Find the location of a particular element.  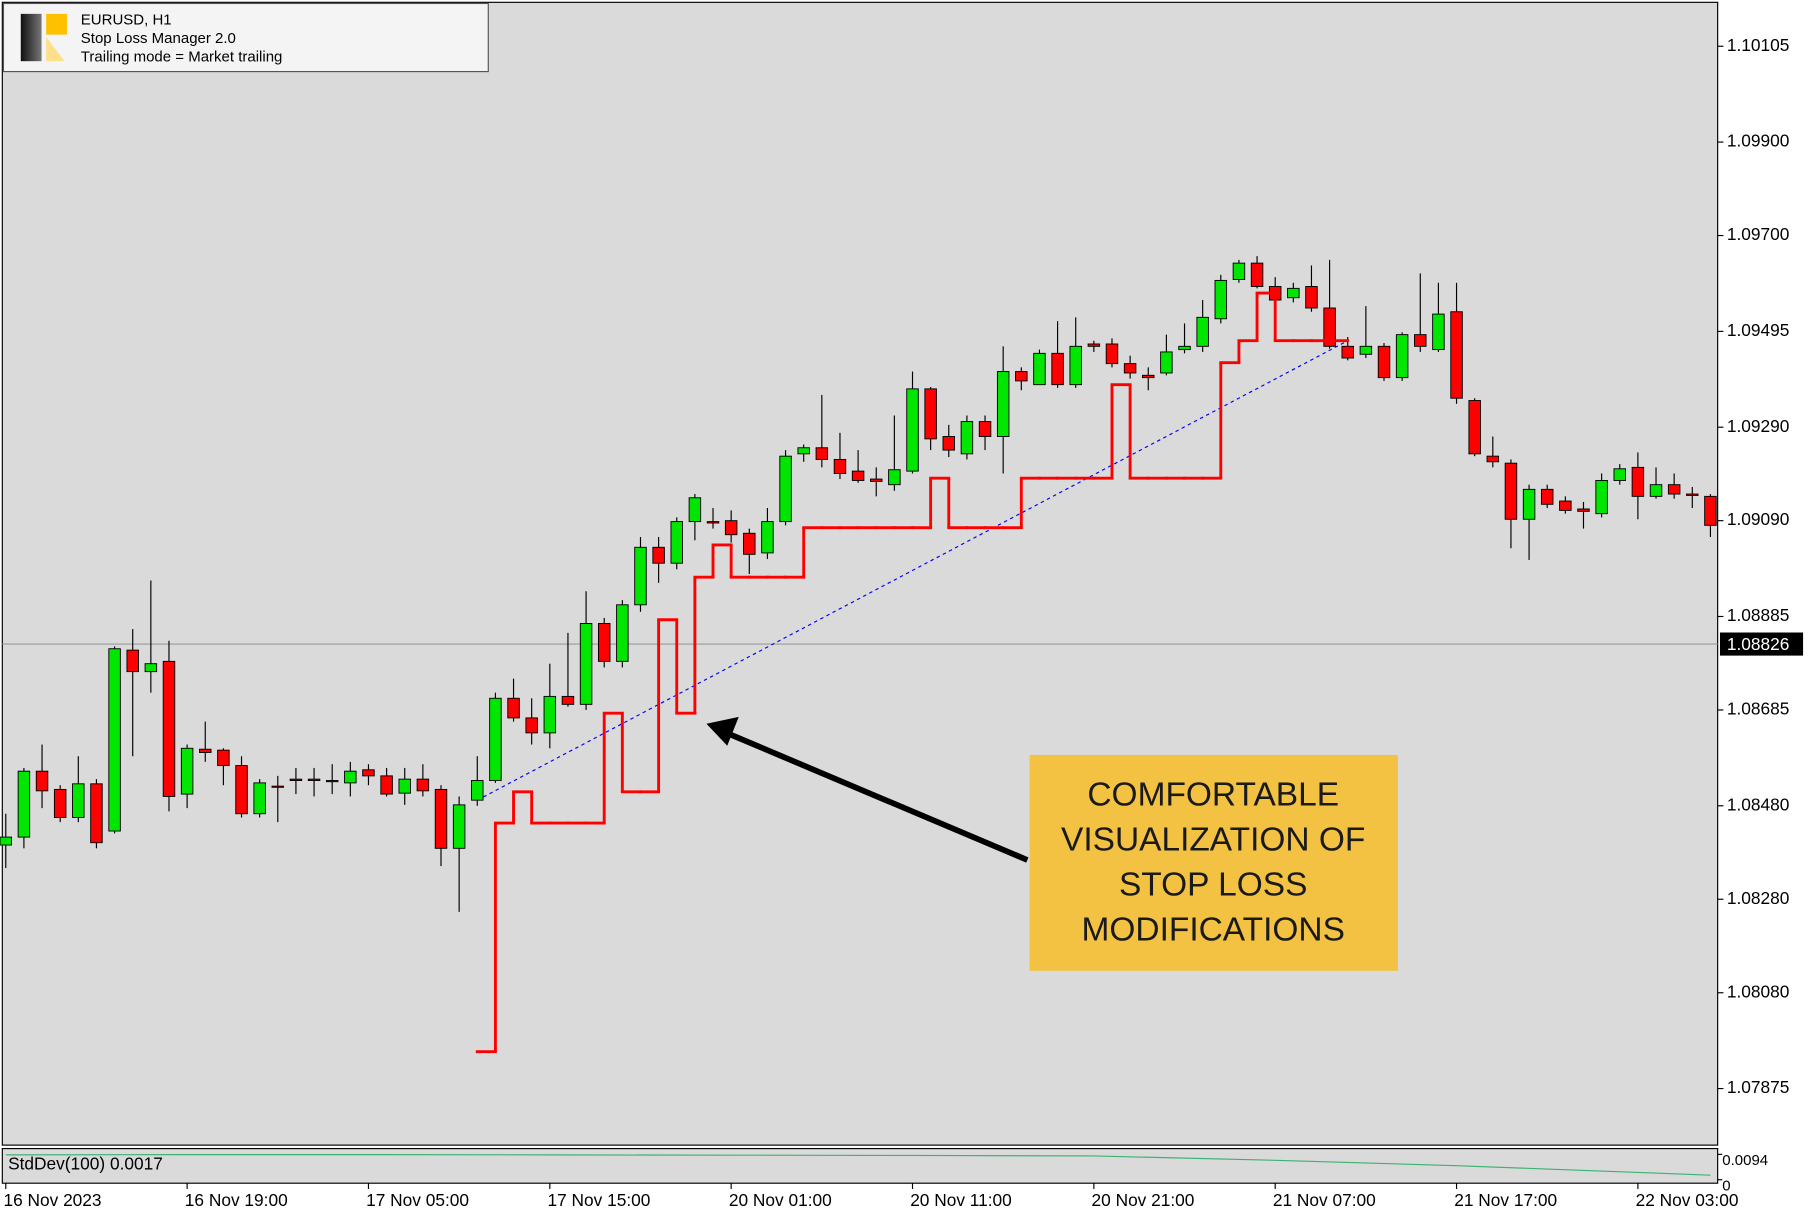

y-tick-label: 1.09090 is located at coordinates (1758, 519).